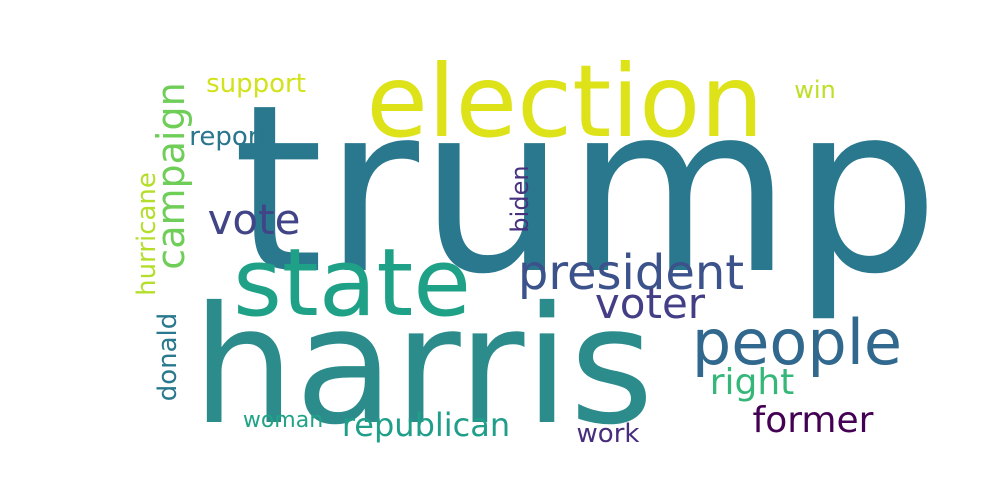  I want to click on word-donald: donald, so click(168, 357).